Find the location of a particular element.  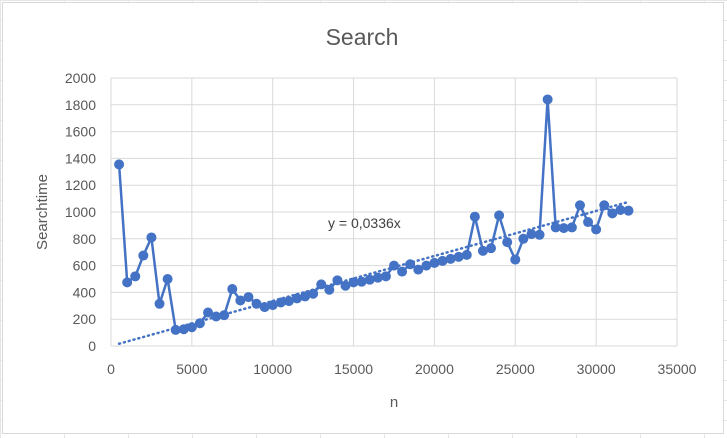

x-tick-label: 5000 is located at coordinates (191, 369).